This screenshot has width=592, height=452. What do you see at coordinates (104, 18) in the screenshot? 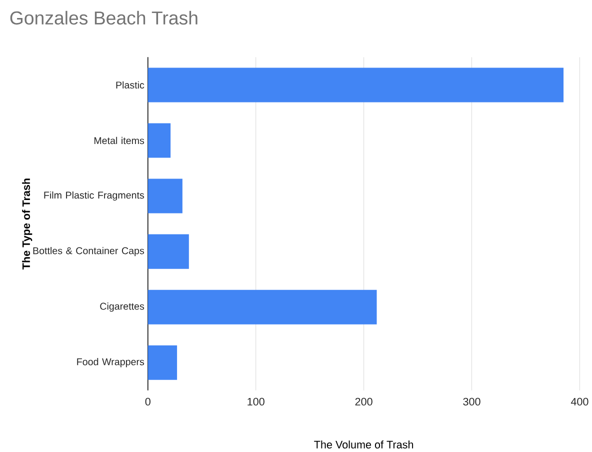
I see `chart-title: Gonzales Beach Trash` at bounding box center [104, 18].